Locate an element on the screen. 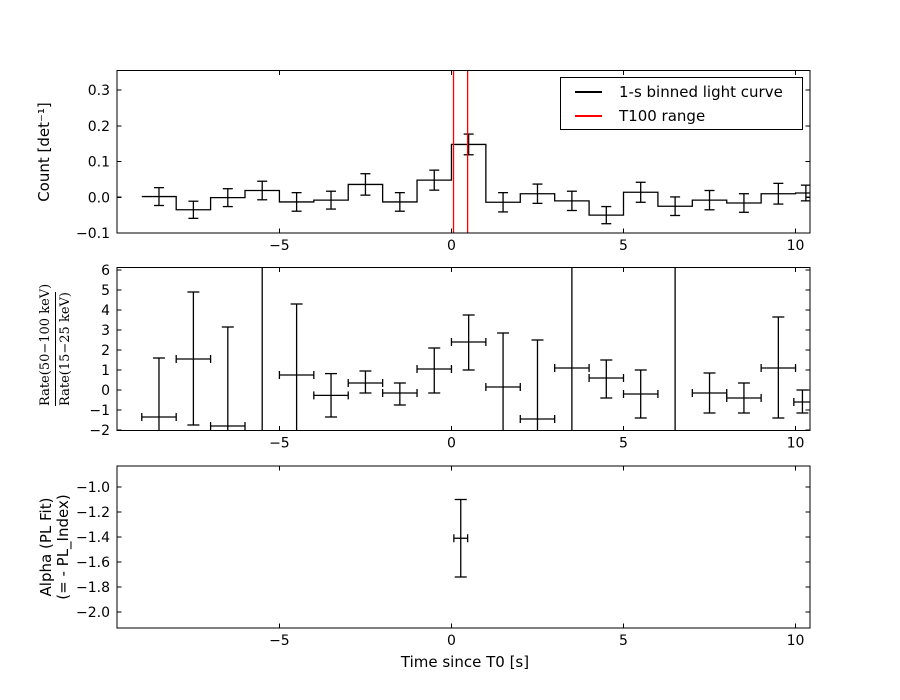  ylabel-hardness-ratio: Rate(50−100 keV) Rate(15−25 keV) is located at coordinates (57, 344).